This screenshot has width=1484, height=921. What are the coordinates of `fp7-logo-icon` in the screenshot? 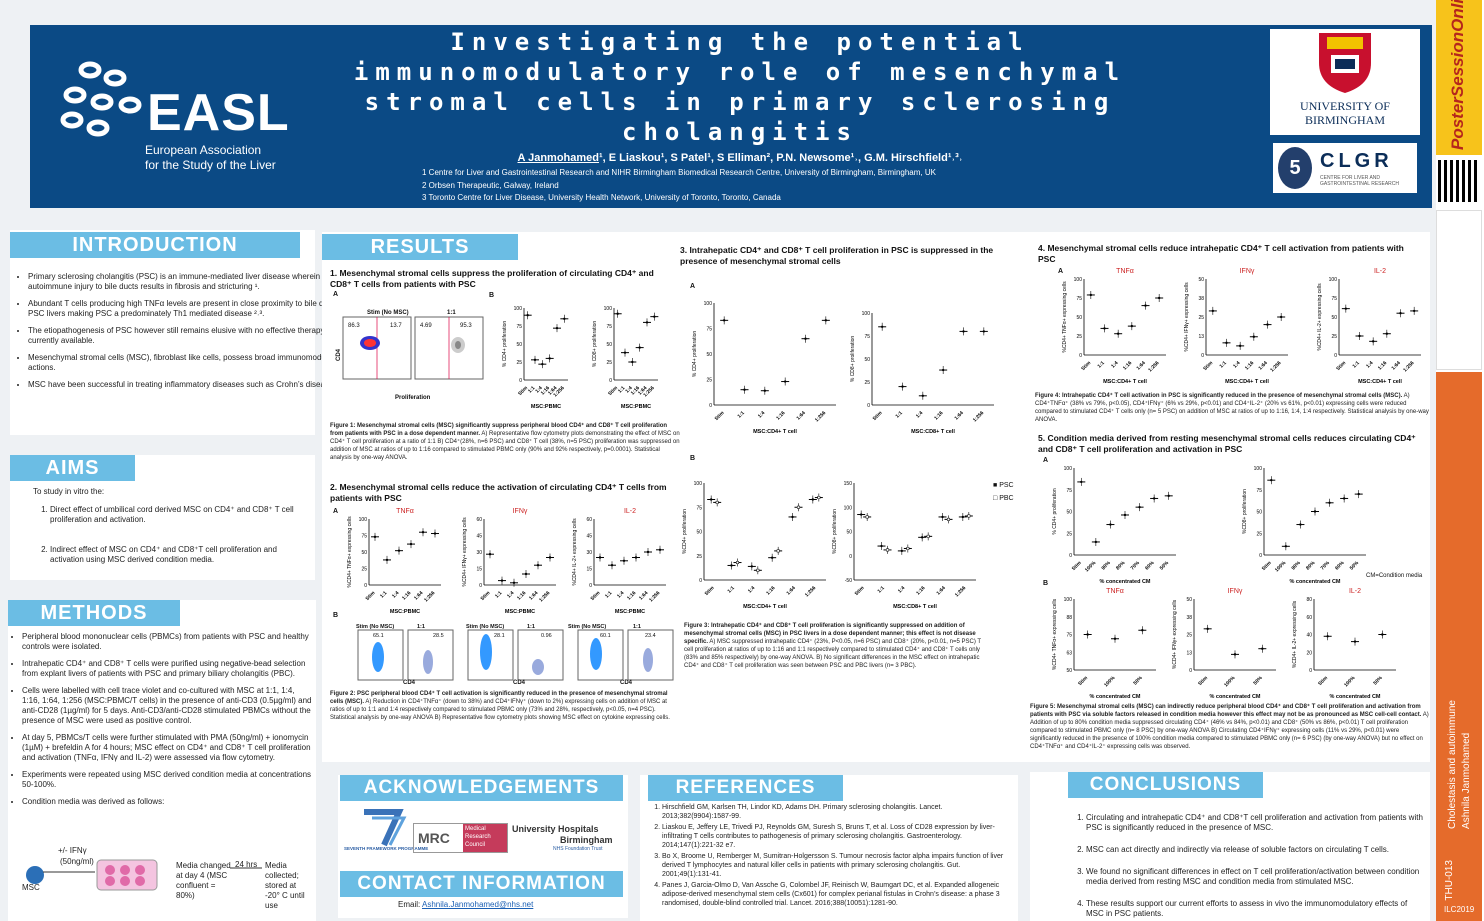 It's located at (385, 828).